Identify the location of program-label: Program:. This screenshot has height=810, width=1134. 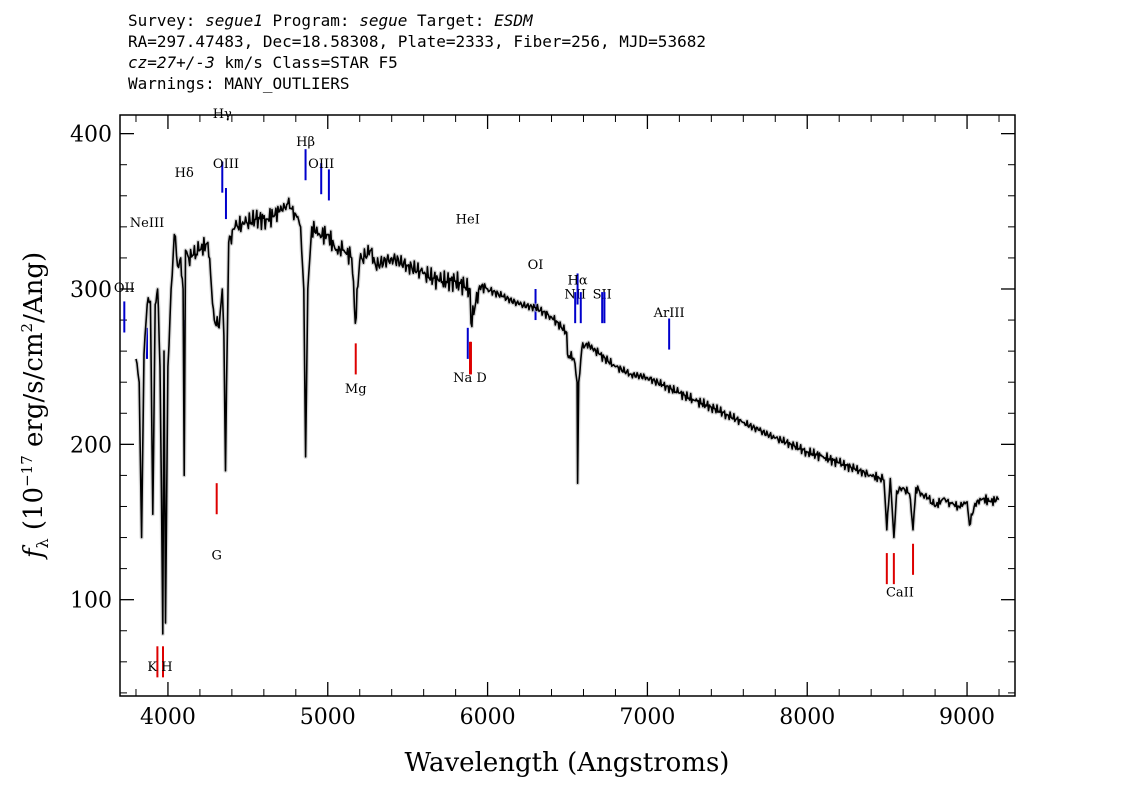
(311, 20).